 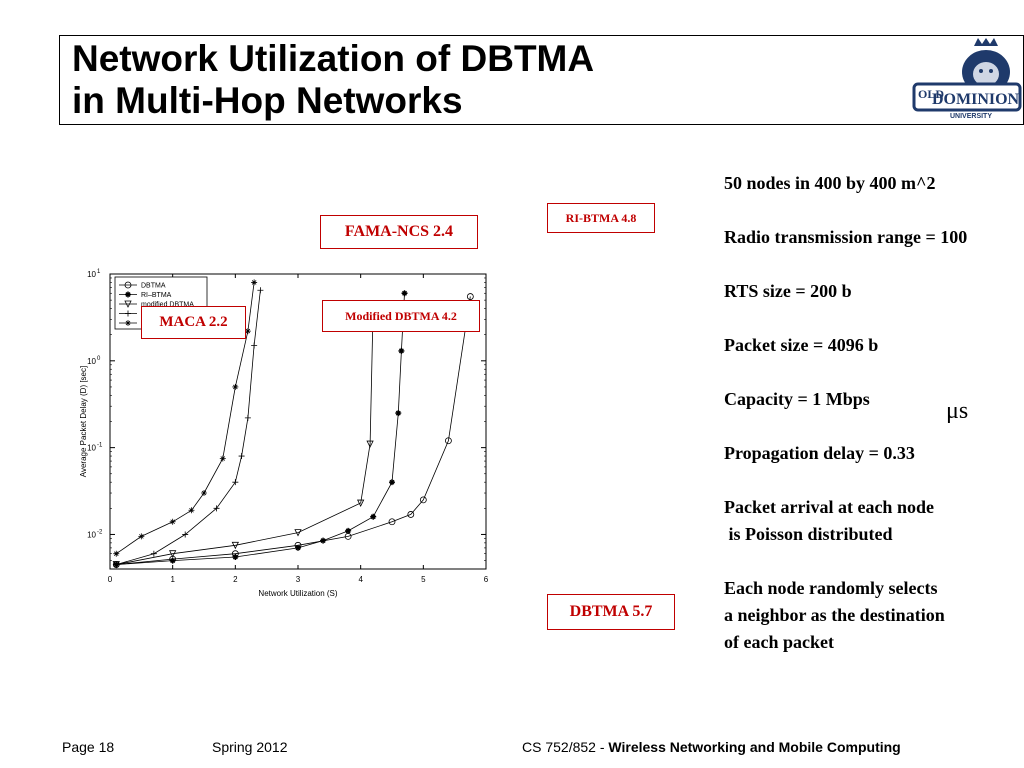 I want to click on microseconds-symbol: μs, so click(x=957, y=411).